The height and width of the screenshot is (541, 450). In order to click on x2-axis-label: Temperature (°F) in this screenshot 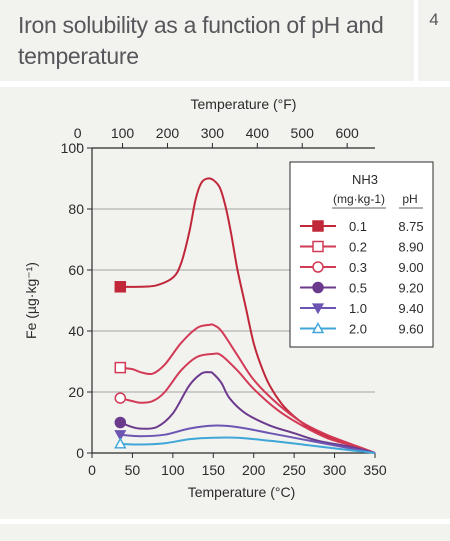, I will do `click(244, 104)`.